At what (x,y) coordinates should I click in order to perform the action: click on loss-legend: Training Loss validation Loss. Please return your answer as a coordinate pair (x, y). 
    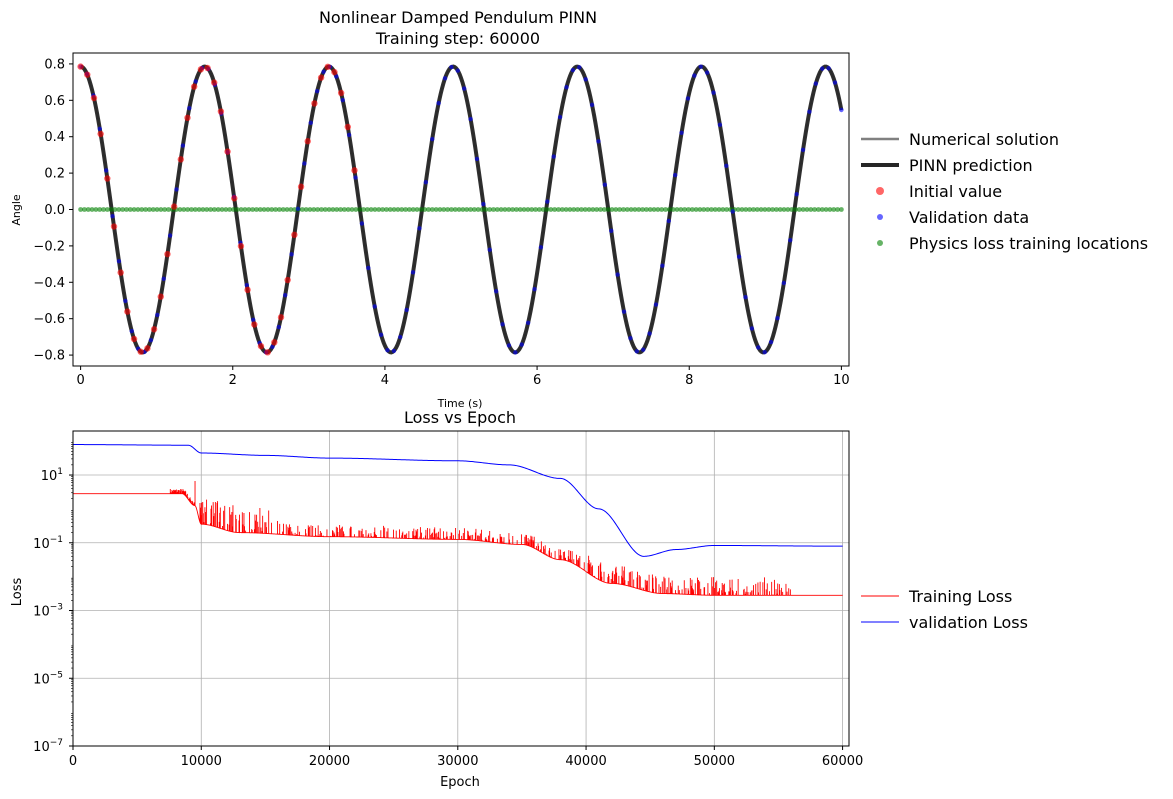
    Looking at the image, I should click on (944, 609).